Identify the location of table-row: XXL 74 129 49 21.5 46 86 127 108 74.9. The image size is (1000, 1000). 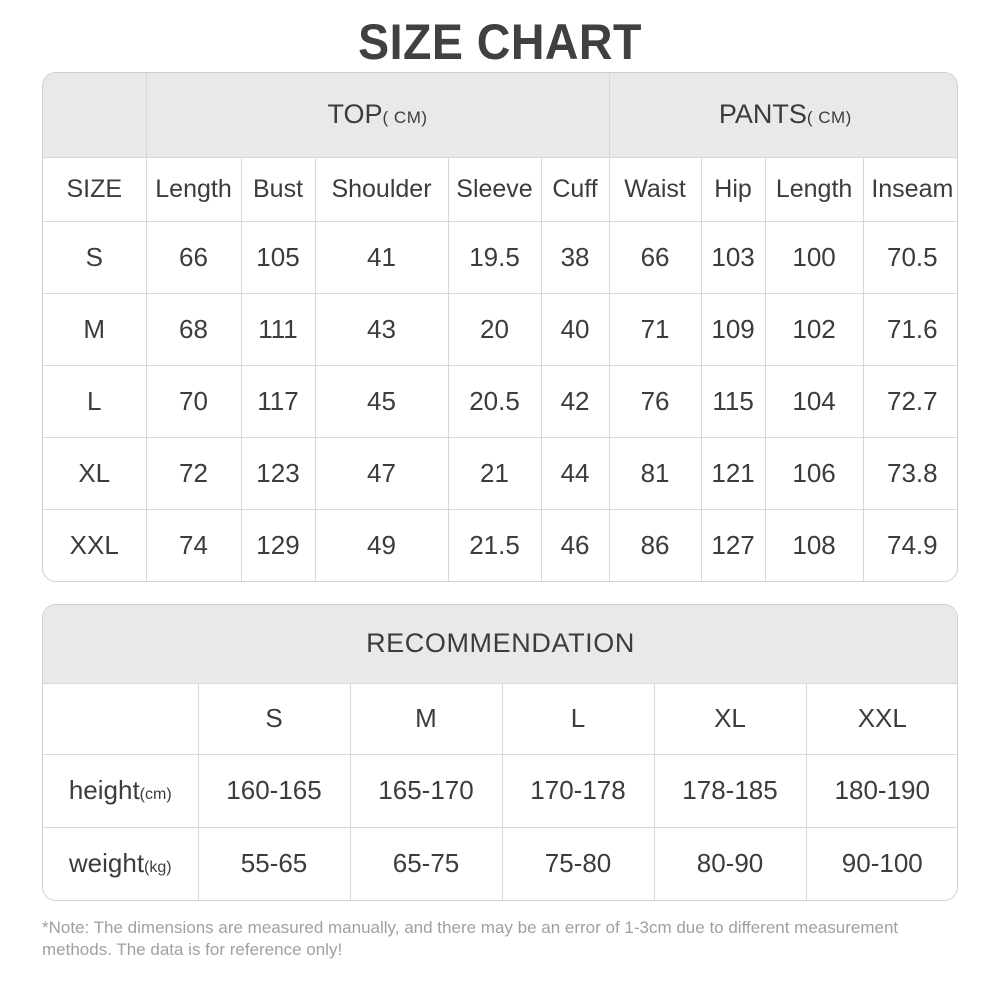
(500, 545).